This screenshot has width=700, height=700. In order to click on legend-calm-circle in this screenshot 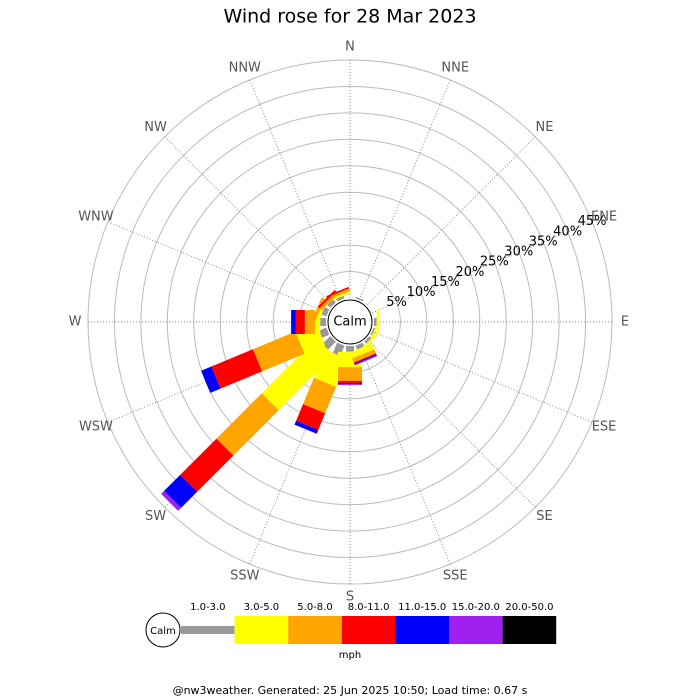, I will do `click(163, 630)`.